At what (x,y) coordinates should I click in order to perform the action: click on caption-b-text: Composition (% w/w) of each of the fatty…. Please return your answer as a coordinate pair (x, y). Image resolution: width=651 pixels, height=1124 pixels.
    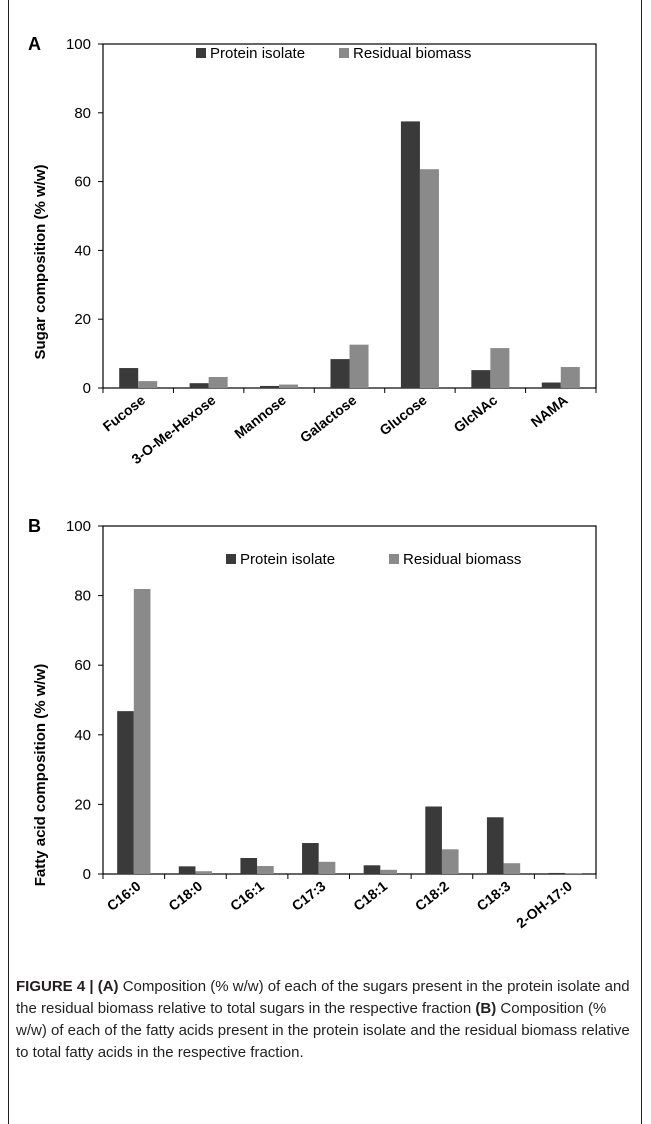
    Looking at the image, I should click on (323, 1030).